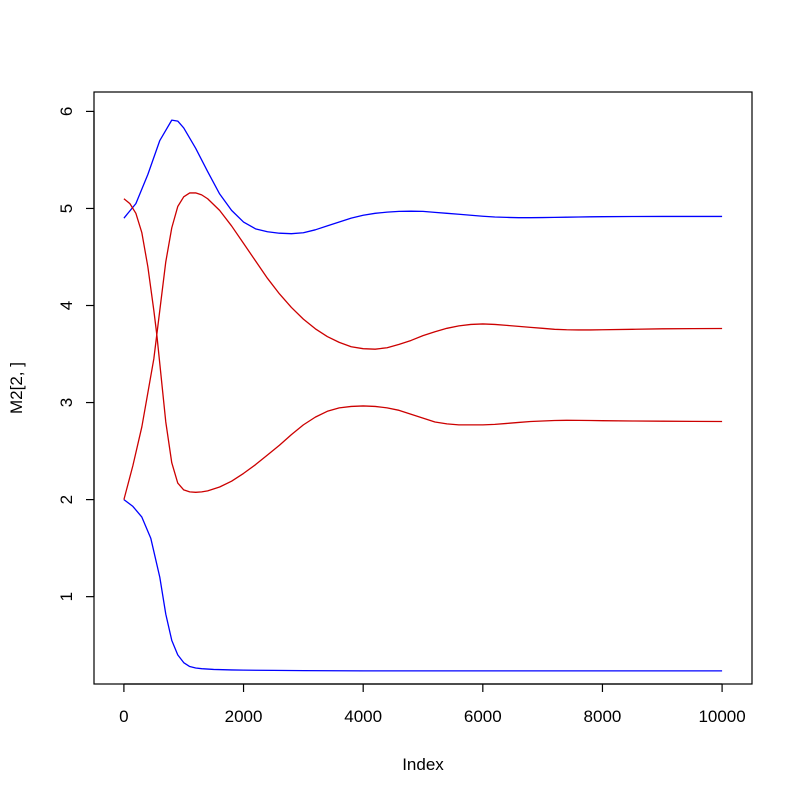 This screenshot has width=800, height=800. I want to click on y-tick-label: 4, so click(66, 305).